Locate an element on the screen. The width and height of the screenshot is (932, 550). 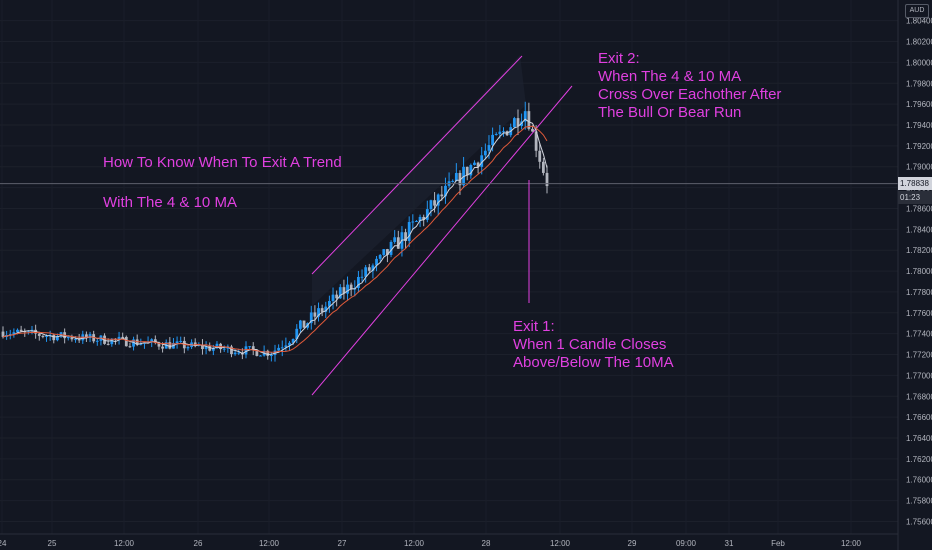
time-tick-label: Feb is located at coordinates (778, 543).